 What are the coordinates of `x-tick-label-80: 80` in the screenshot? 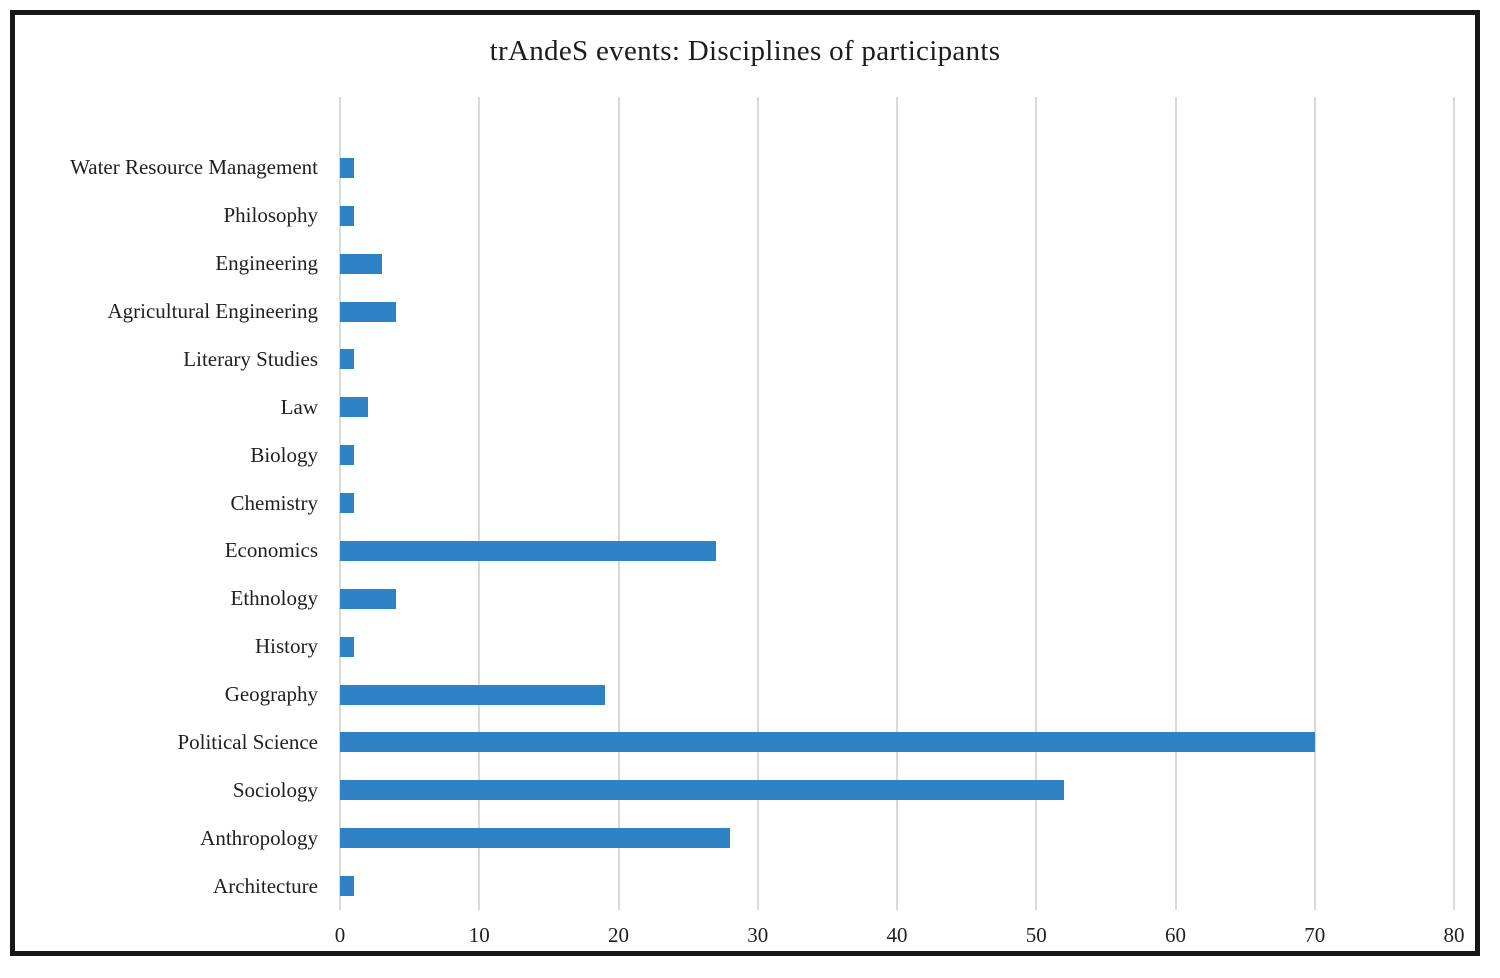 It's located at (1454, 935).